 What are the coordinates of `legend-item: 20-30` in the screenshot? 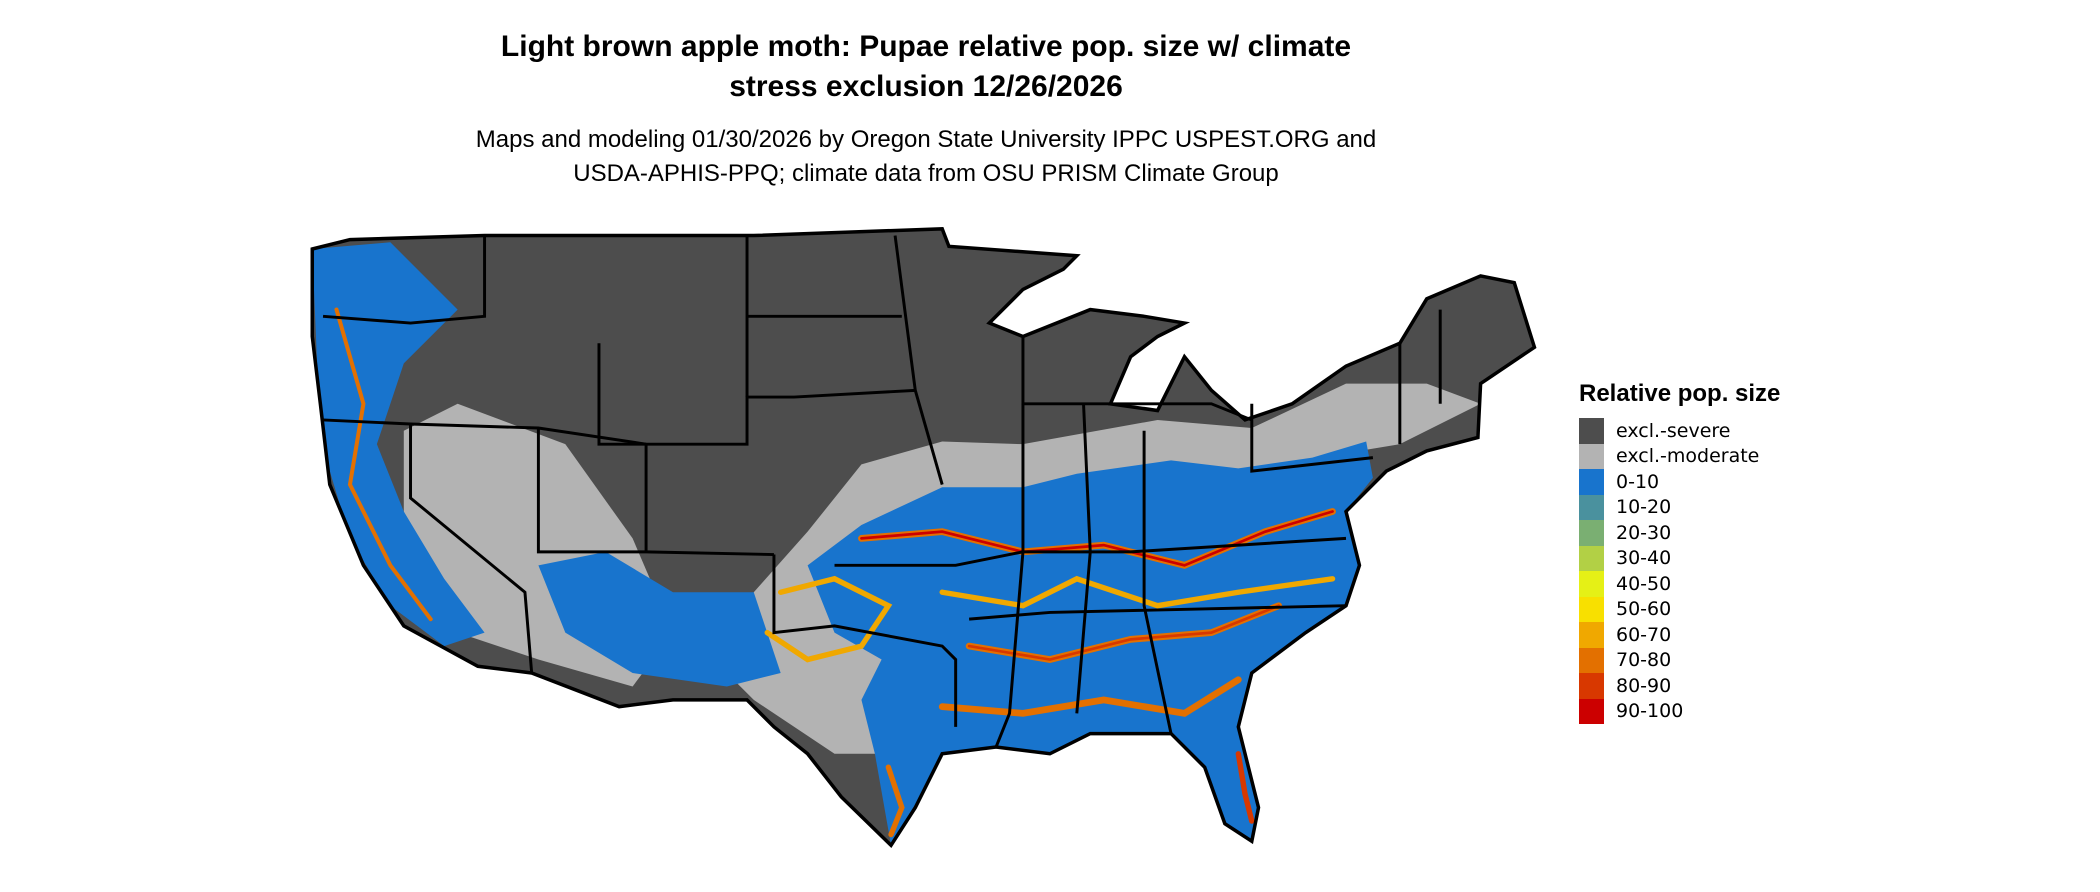 It's located at (1679, 533).